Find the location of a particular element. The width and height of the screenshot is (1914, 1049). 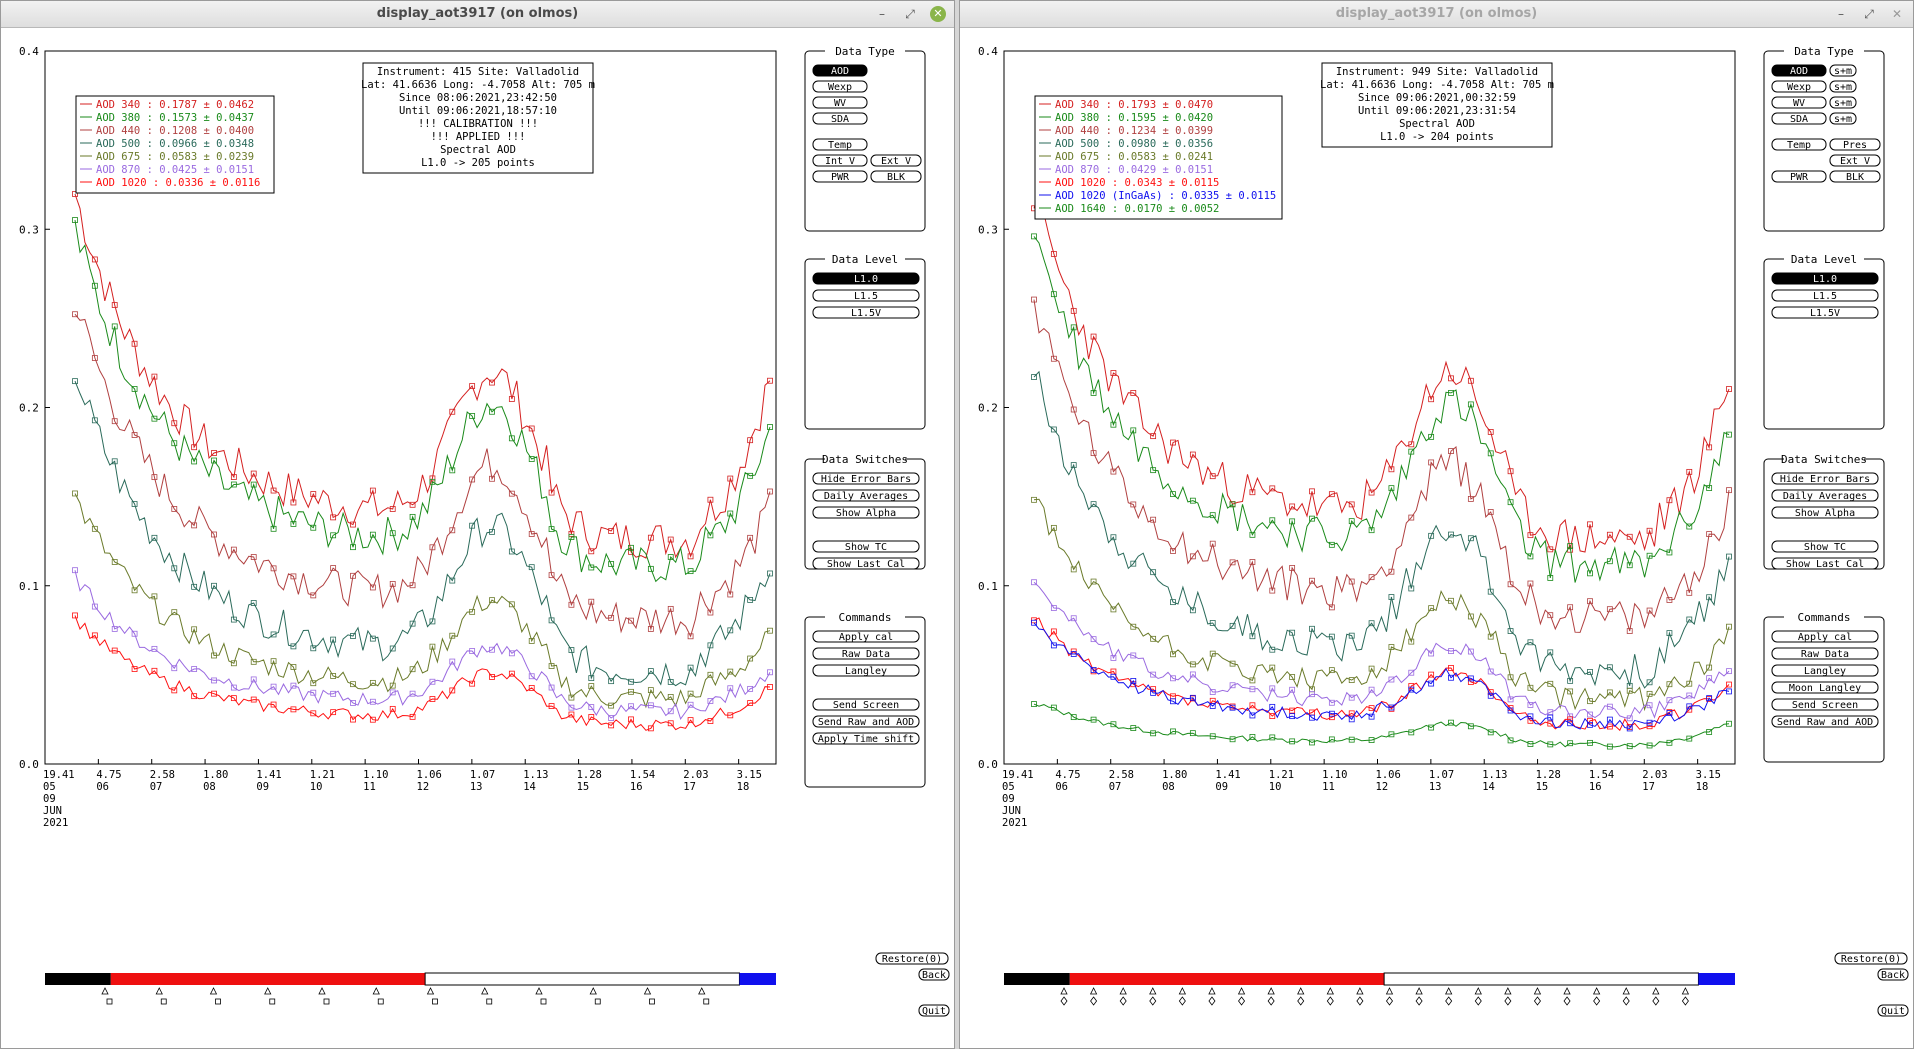

x-tick-label: 06 is located at coordinates (1061, 787).